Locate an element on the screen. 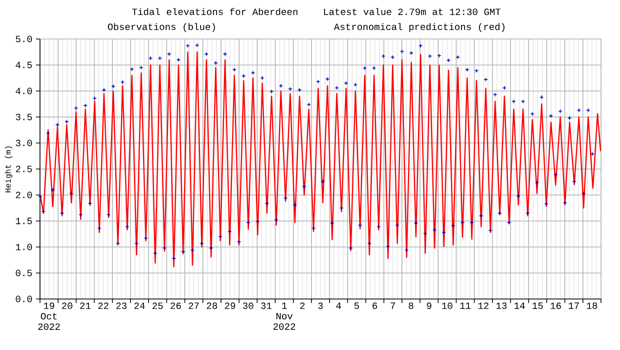 Image resolution: width=620 pixels, height=350 pixels. y-tick-label: 2.0 is located at coordinates (24, 195).